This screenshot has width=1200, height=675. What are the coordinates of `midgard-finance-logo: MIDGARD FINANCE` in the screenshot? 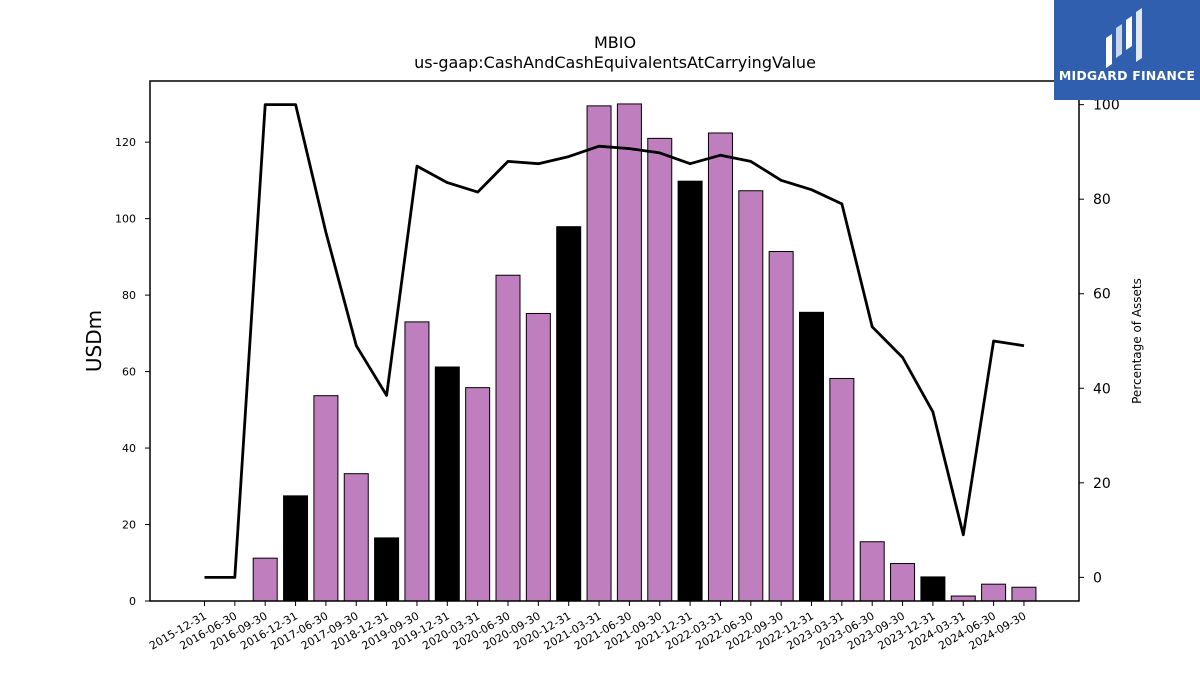 It's located at (1127, 50).